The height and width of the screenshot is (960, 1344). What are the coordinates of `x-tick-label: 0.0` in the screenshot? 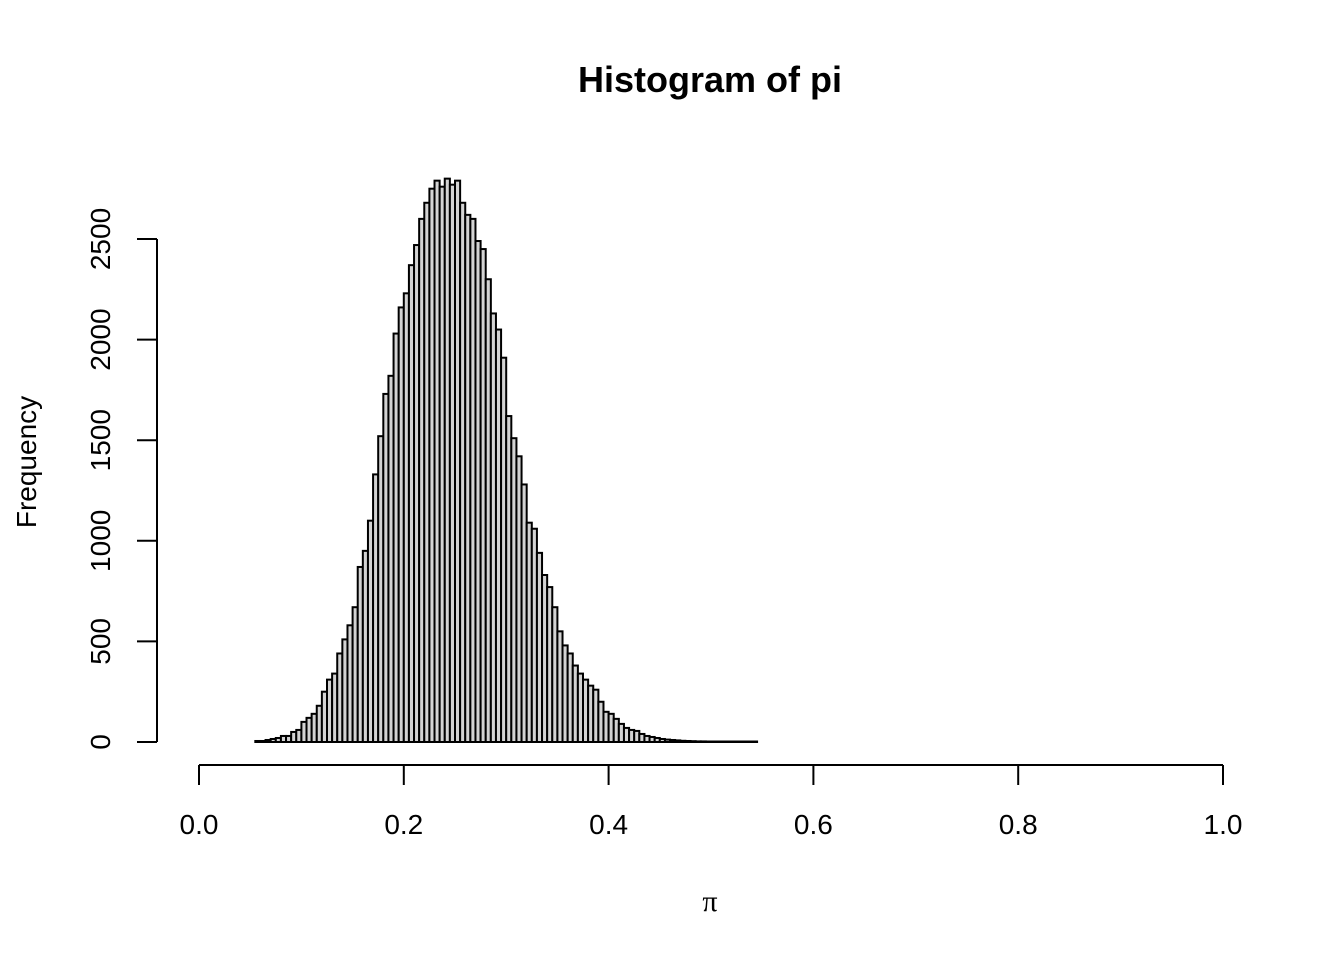 It's located at (199, 824).